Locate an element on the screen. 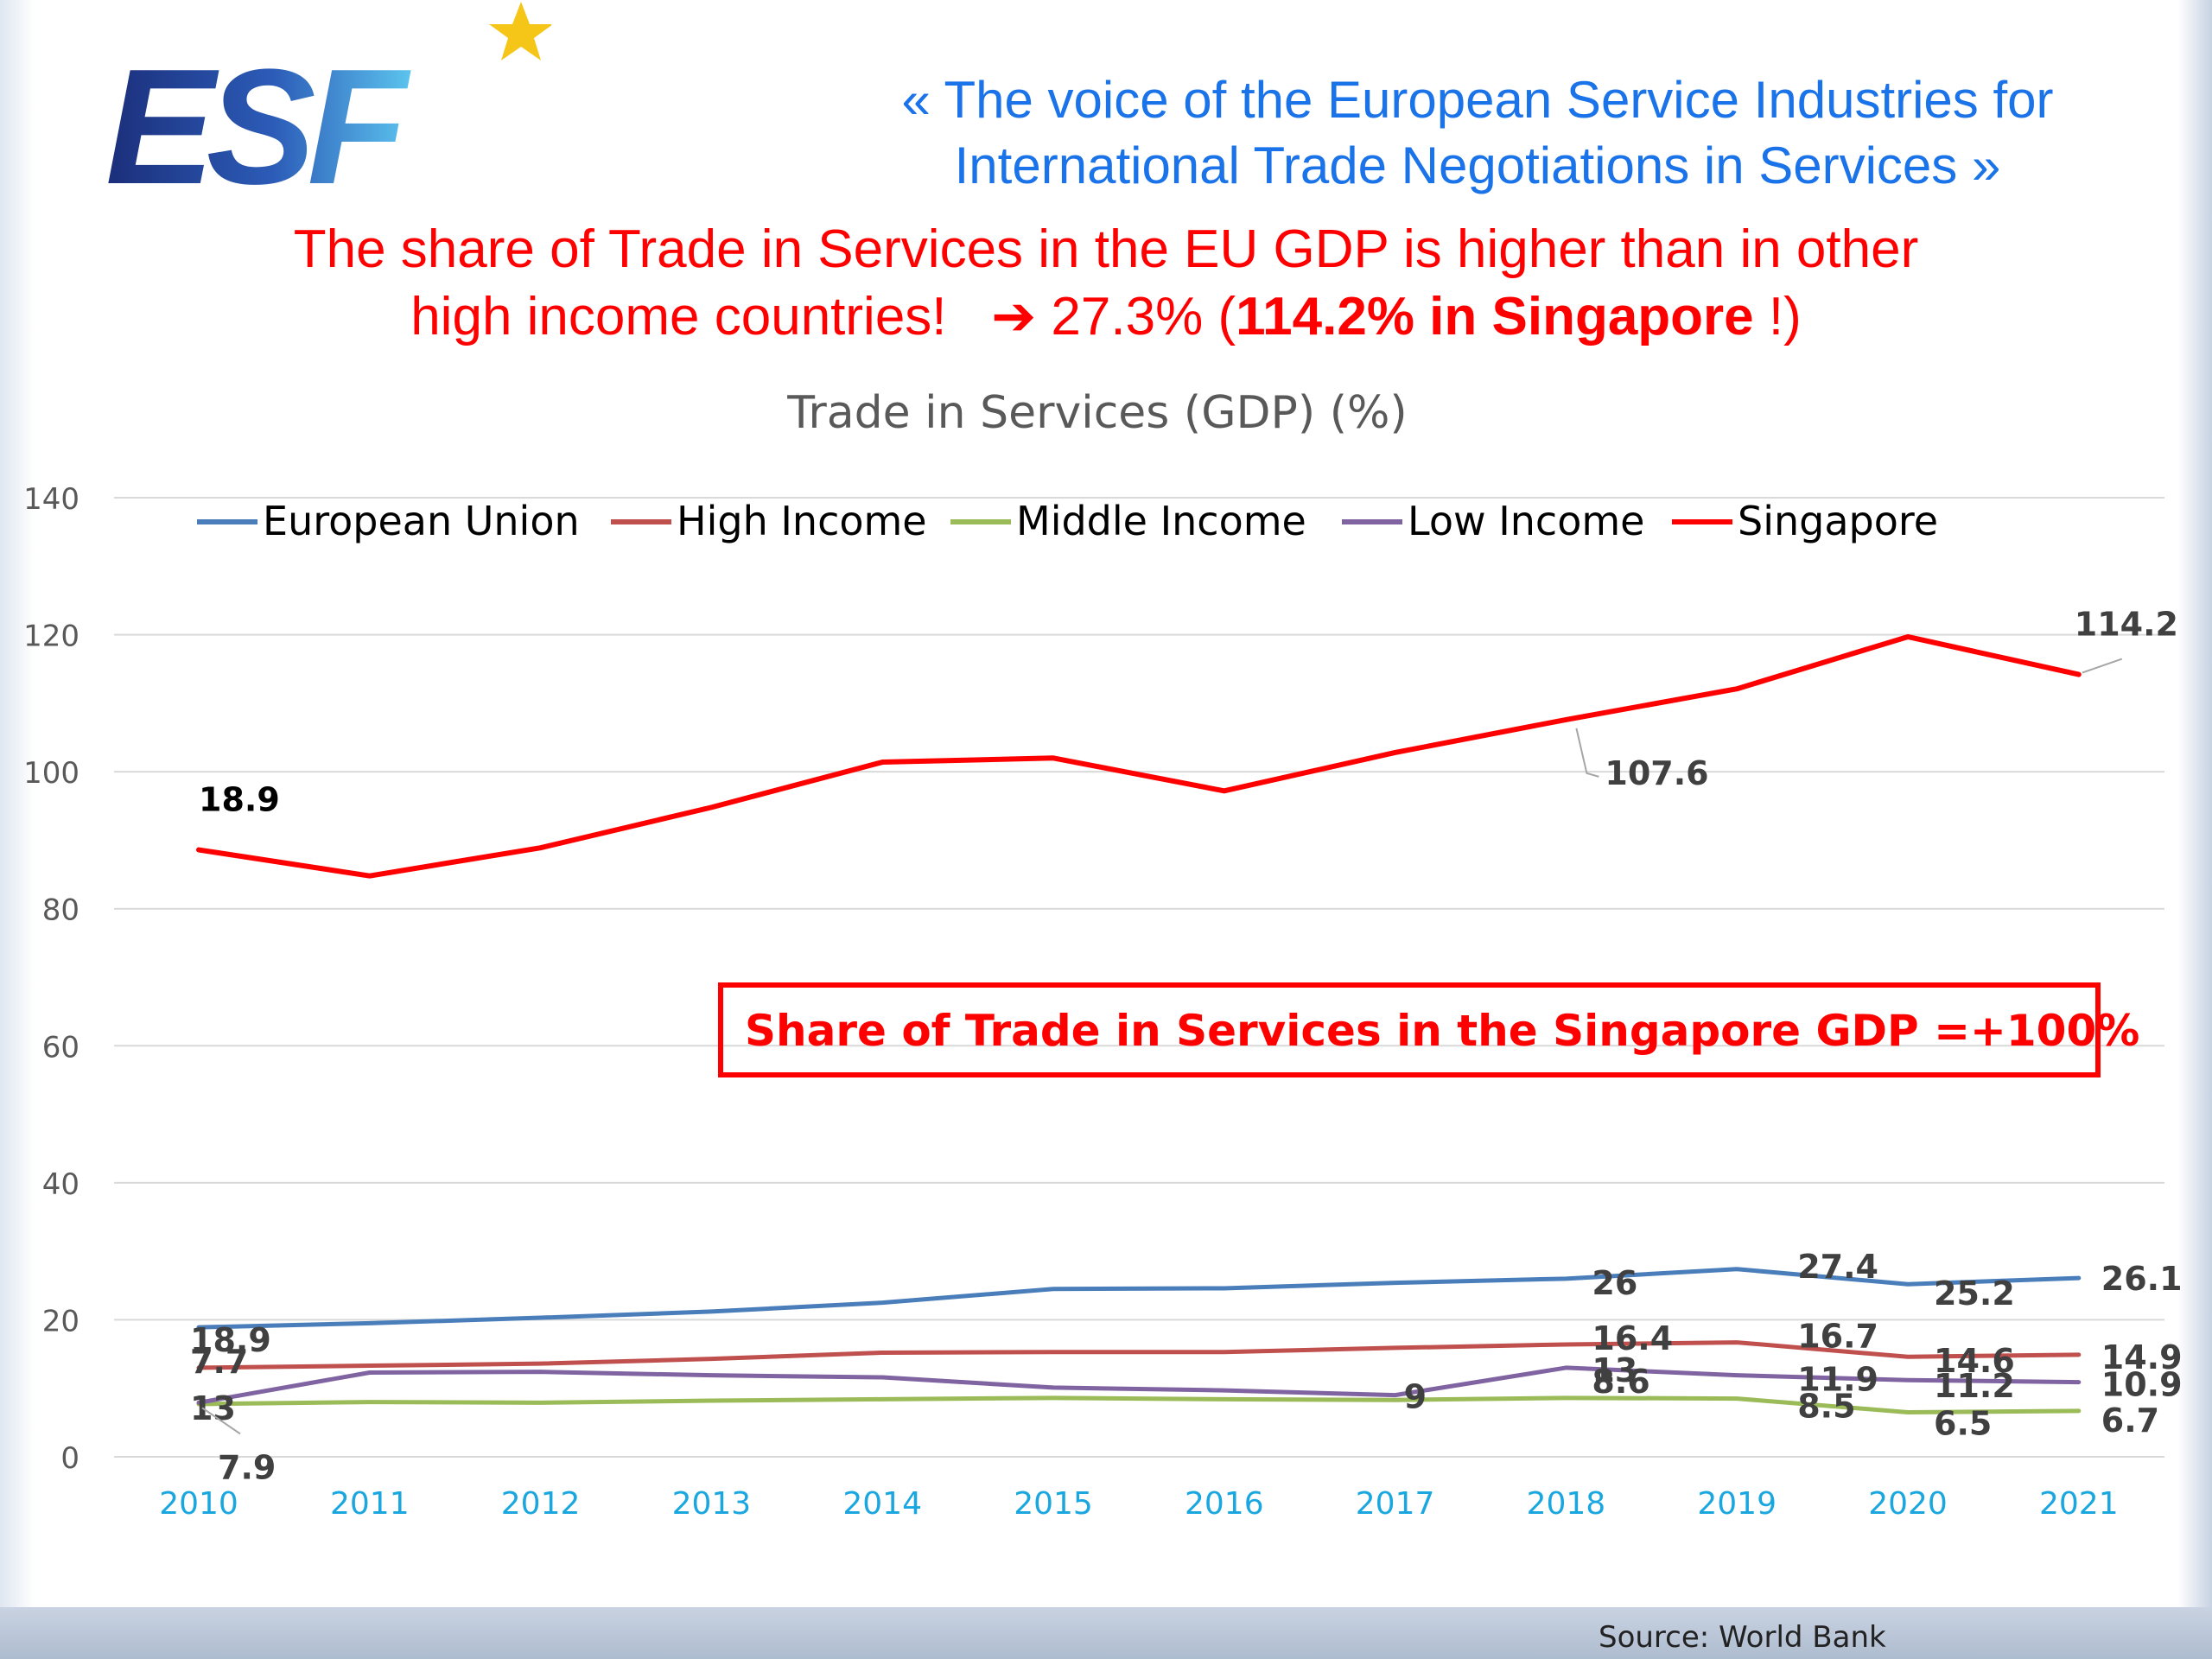  series-line-low-income is located at coordinates (1139, 1385).